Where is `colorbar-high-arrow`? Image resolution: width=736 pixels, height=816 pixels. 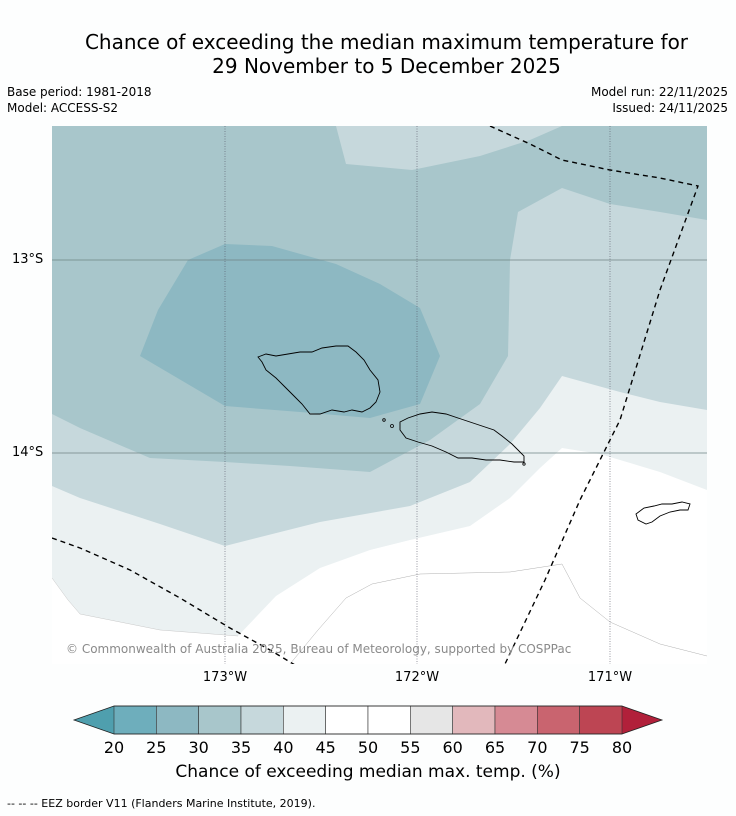 colorbar-high-arrow is located at coordinates (642, 720).